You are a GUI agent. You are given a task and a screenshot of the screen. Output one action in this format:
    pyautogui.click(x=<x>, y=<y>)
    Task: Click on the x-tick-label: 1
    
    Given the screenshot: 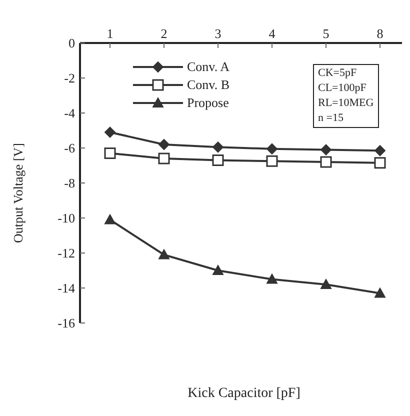 What is the action you would take?
    pyautogui.click(x=110, y=33)
    